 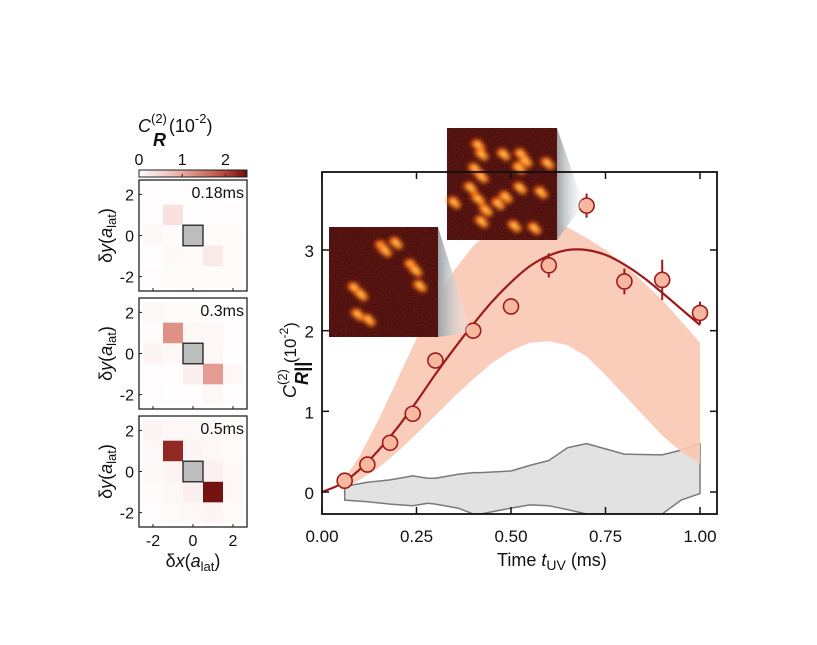 I want to click on xtick-label: 0.25, so click(x=416, y=536).